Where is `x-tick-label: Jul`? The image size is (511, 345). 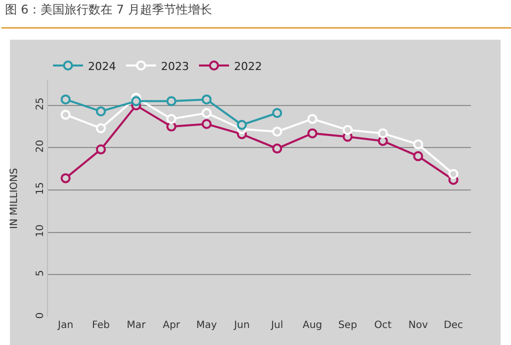 x-tick-label: Jul is located at coordinates (277, 325).